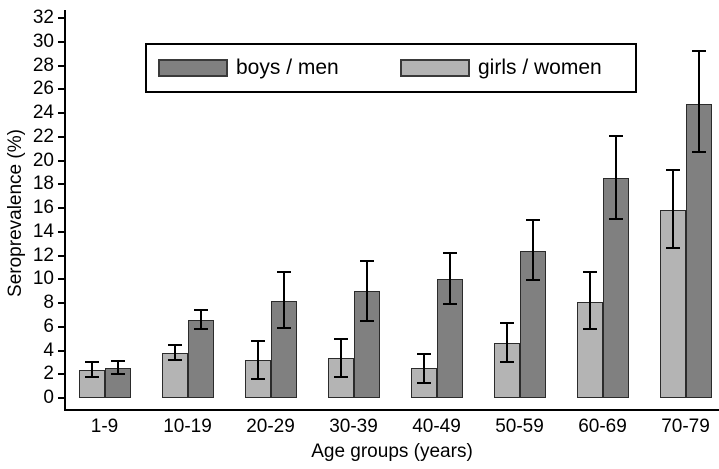  I want to click on y-axis-line, so click(65, 210).